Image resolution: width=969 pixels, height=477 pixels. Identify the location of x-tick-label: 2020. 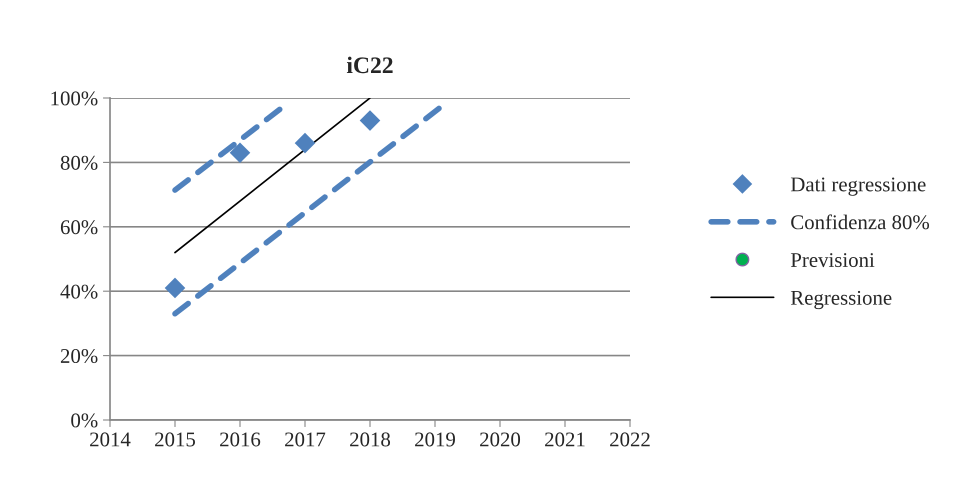
(500, 439).